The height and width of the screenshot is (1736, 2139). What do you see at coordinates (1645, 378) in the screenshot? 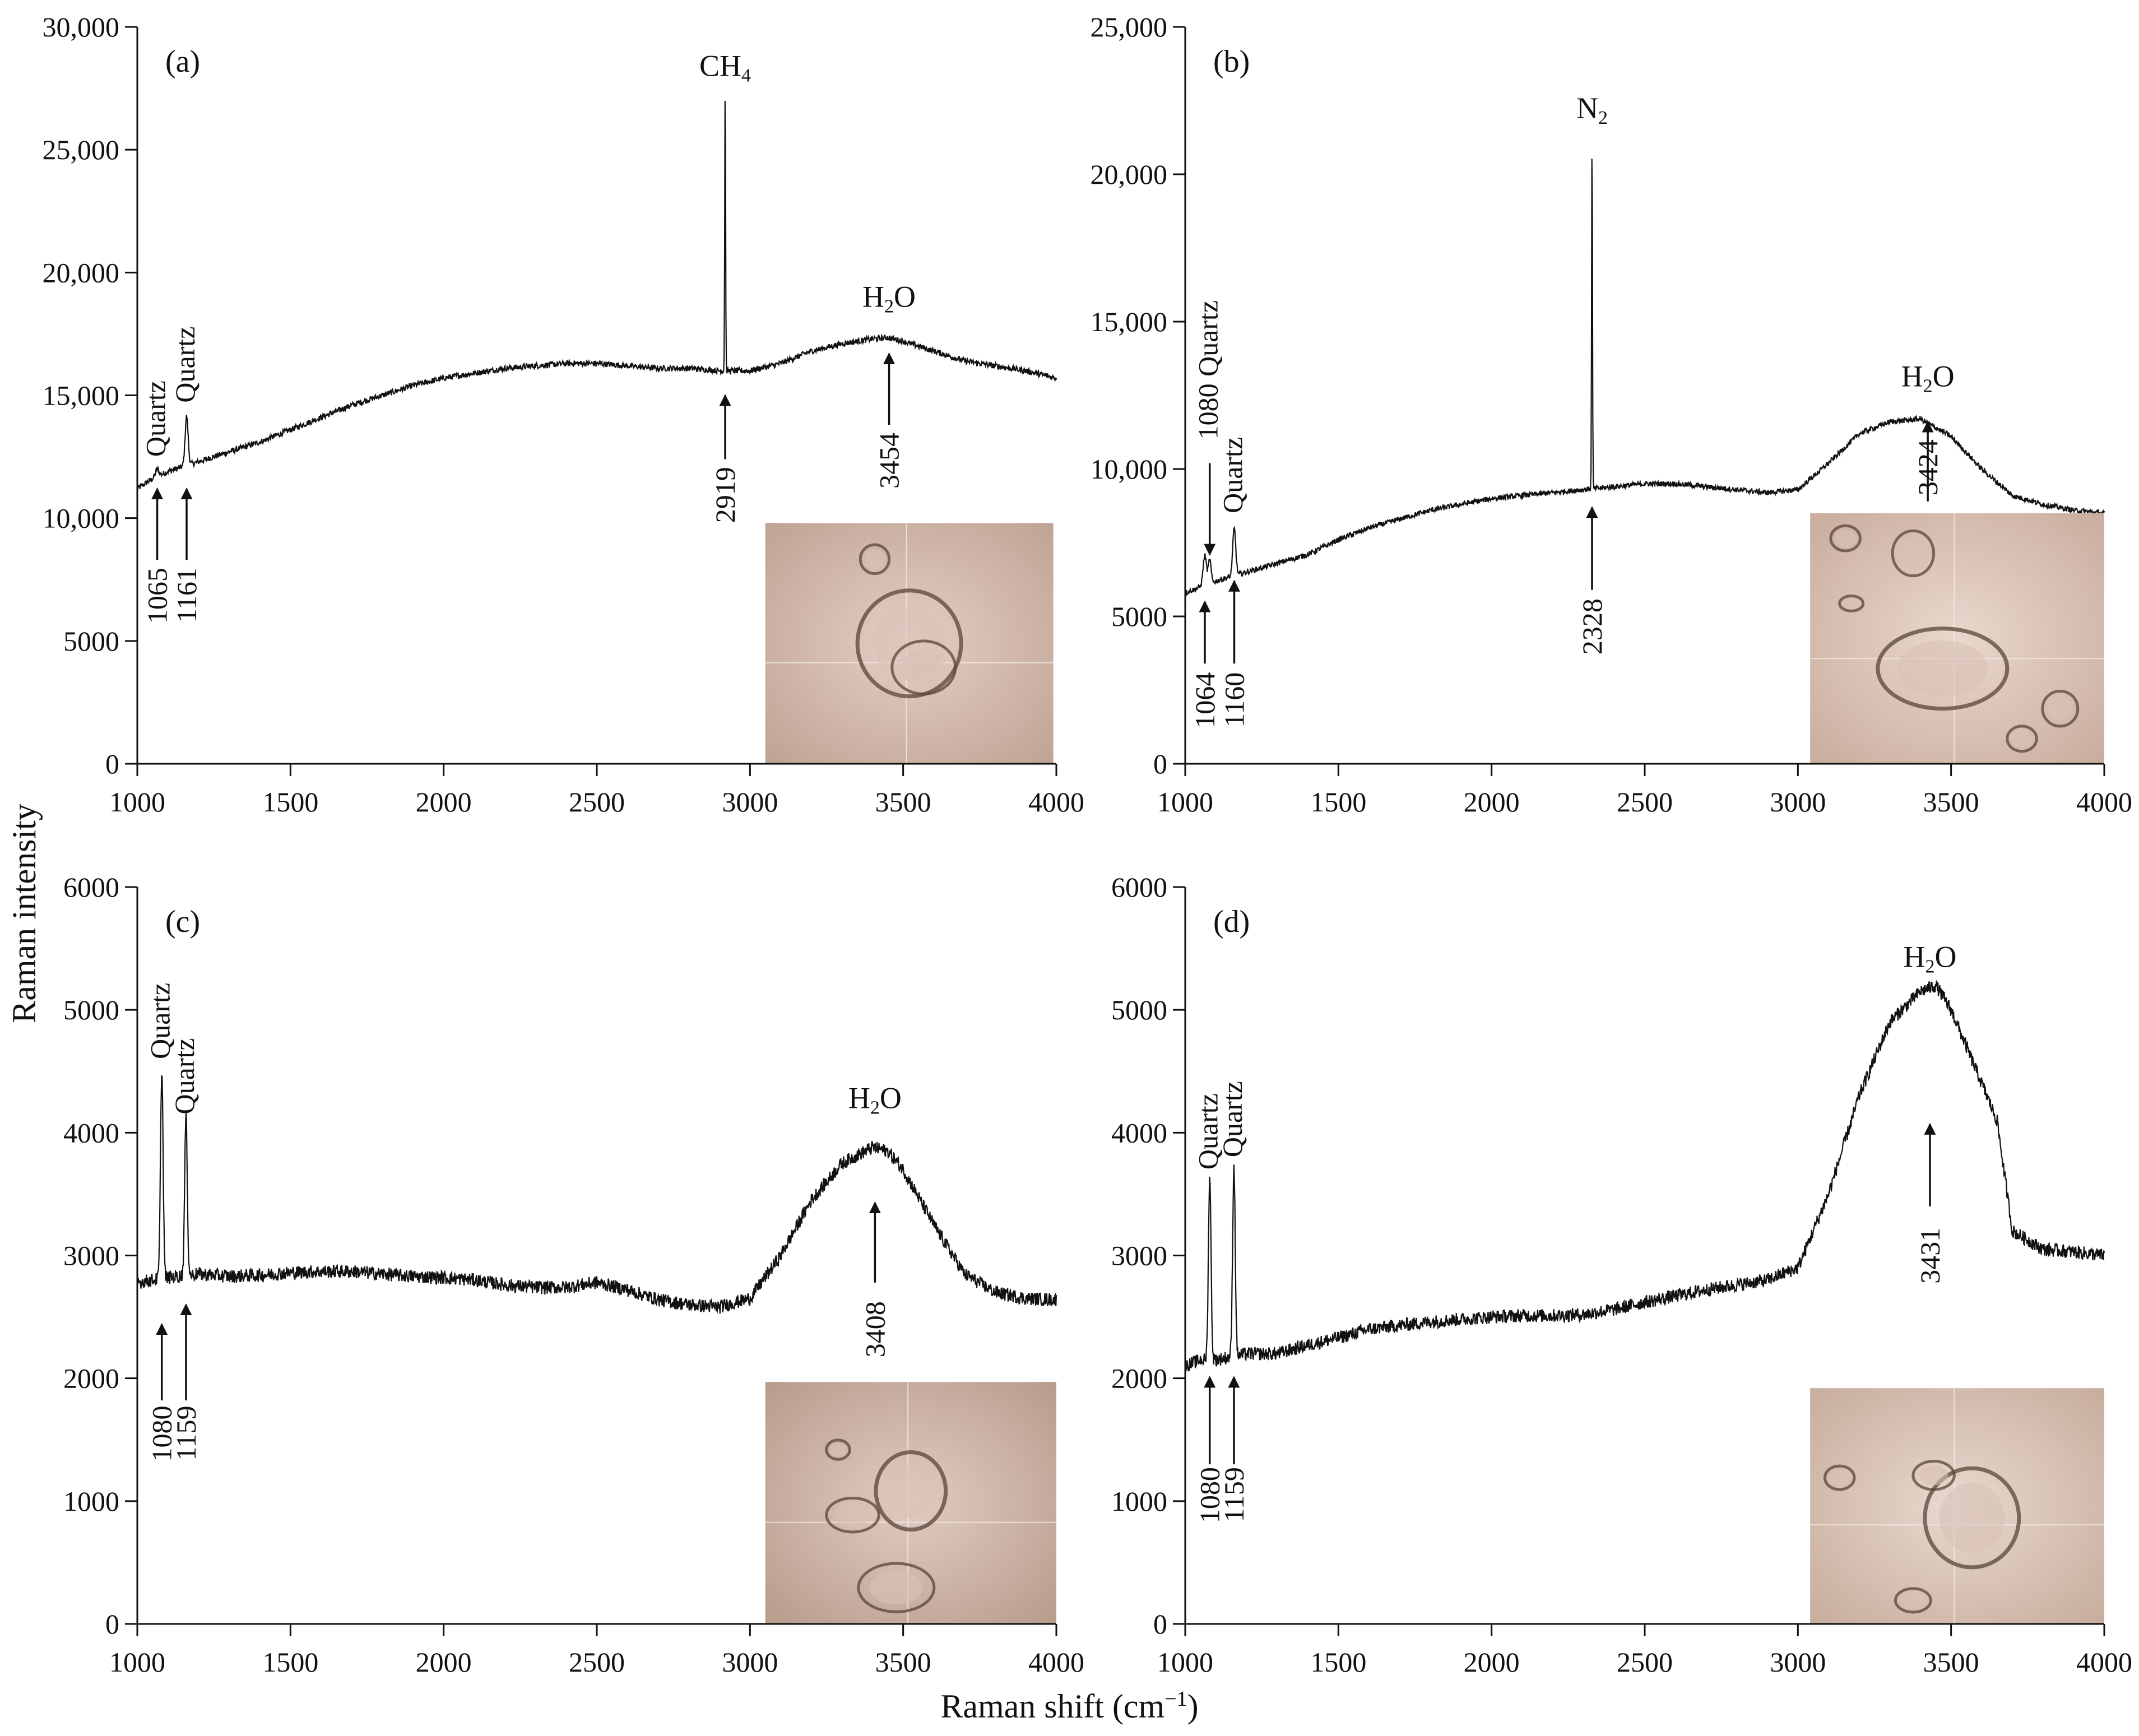
I see `spectrum-line-b` at bounding box center [1645, 378].